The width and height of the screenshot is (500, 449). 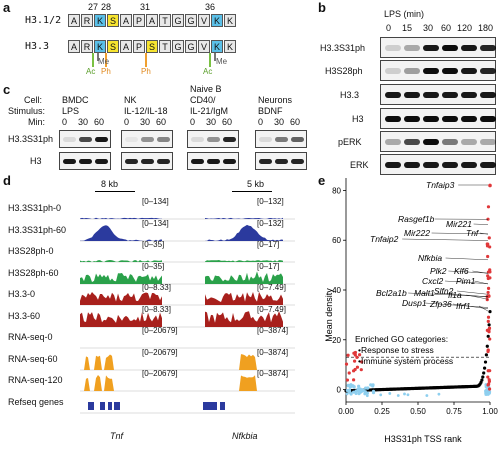 What do you see at coordinates (336, 190) in the screenshot?
I see `y-tick-label: 80` at bounding box center [336, 190].